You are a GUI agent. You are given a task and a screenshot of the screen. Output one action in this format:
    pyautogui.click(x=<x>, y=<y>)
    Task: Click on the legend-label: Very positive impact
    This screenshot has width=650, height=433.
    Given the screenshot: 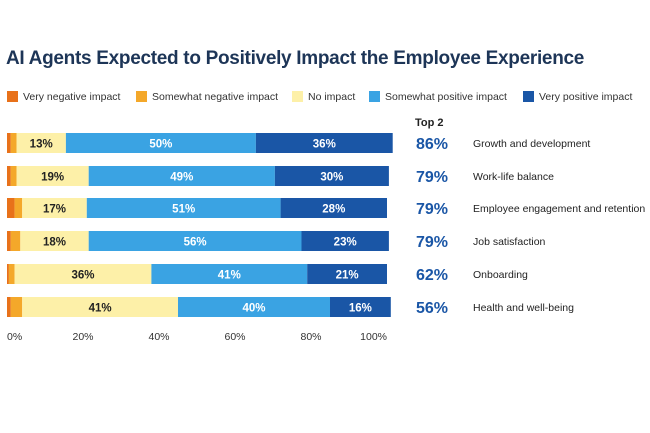 What is the action you would take?
    pyautogui.click(x=585, y=97)
    